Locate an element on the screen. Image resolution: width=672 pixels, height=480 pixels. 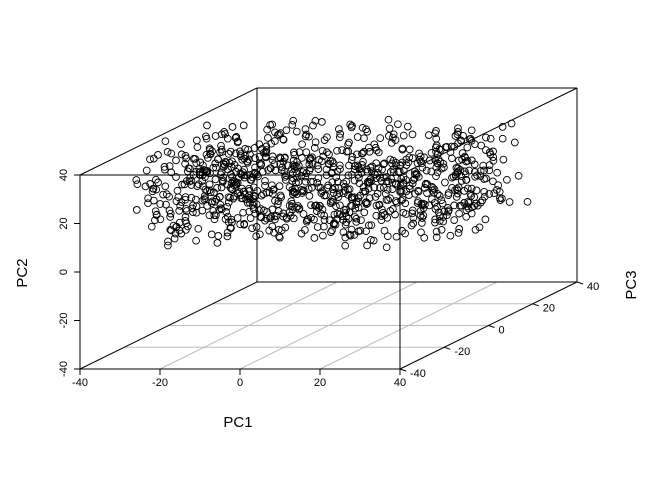
y-tick-label: 0 is located at coordinates (64, 272).